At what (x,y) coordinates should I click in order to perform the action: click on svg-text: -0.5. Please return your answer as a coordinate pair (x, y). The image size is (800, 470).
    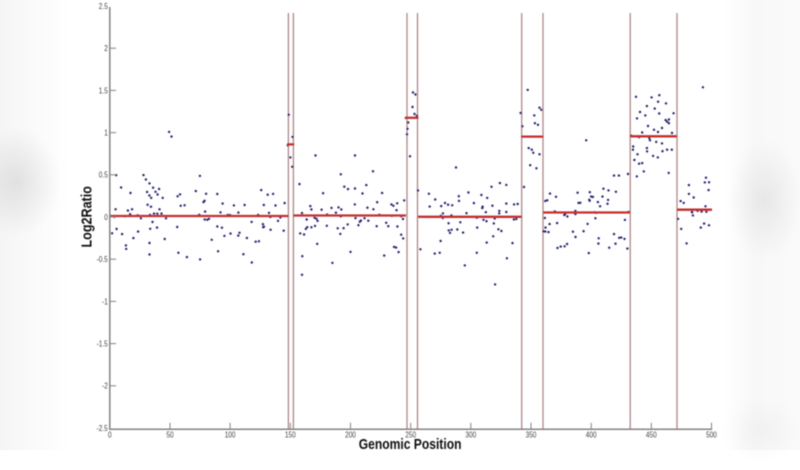
    Looking at the image, I should click on (102, 259).